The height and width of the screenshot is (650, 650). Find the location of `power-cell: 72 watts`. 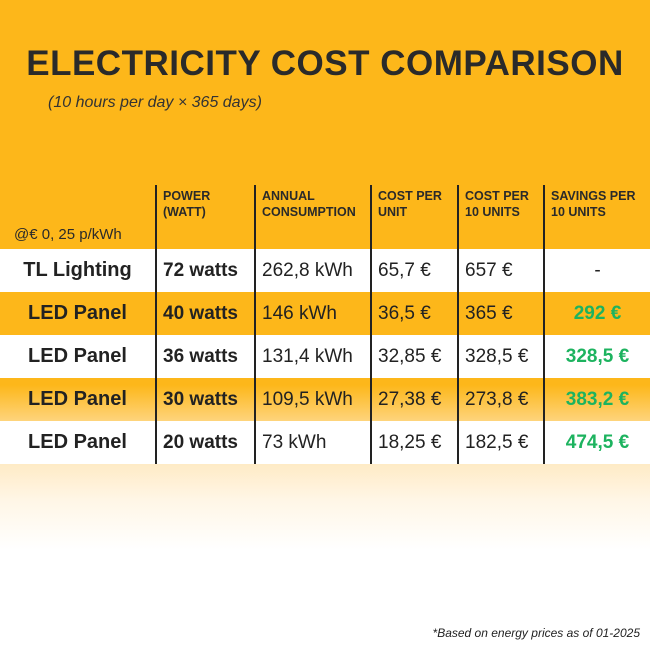

power-cell: 72 watts is located at coordinates (205, 270).